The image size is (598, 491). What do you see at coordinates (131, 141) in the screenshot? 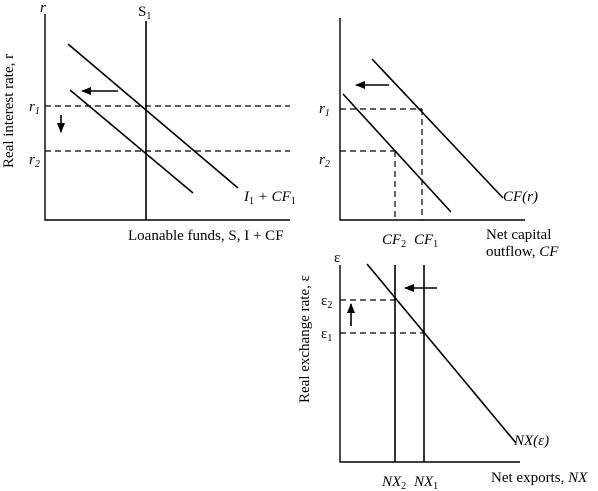
I see `demand-curve-shifted` at bounding box center [131, 141].